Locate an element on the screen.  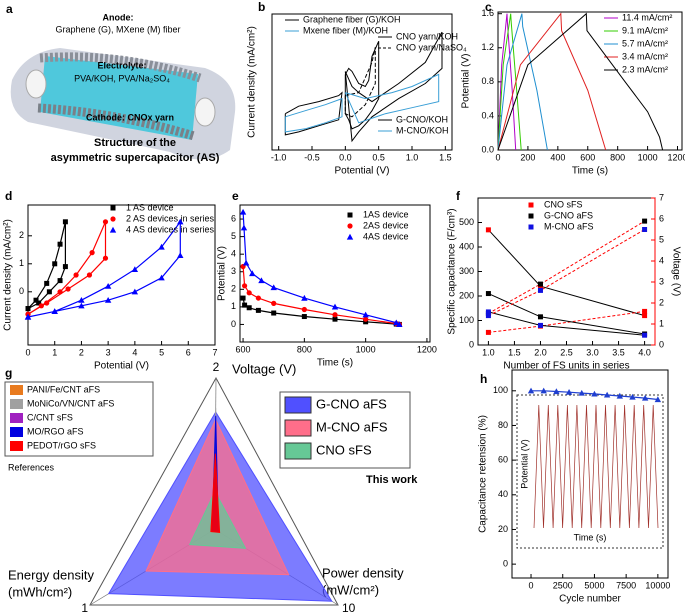
legend-label: M-CNO/KOH is located at coordinates (422, 130).